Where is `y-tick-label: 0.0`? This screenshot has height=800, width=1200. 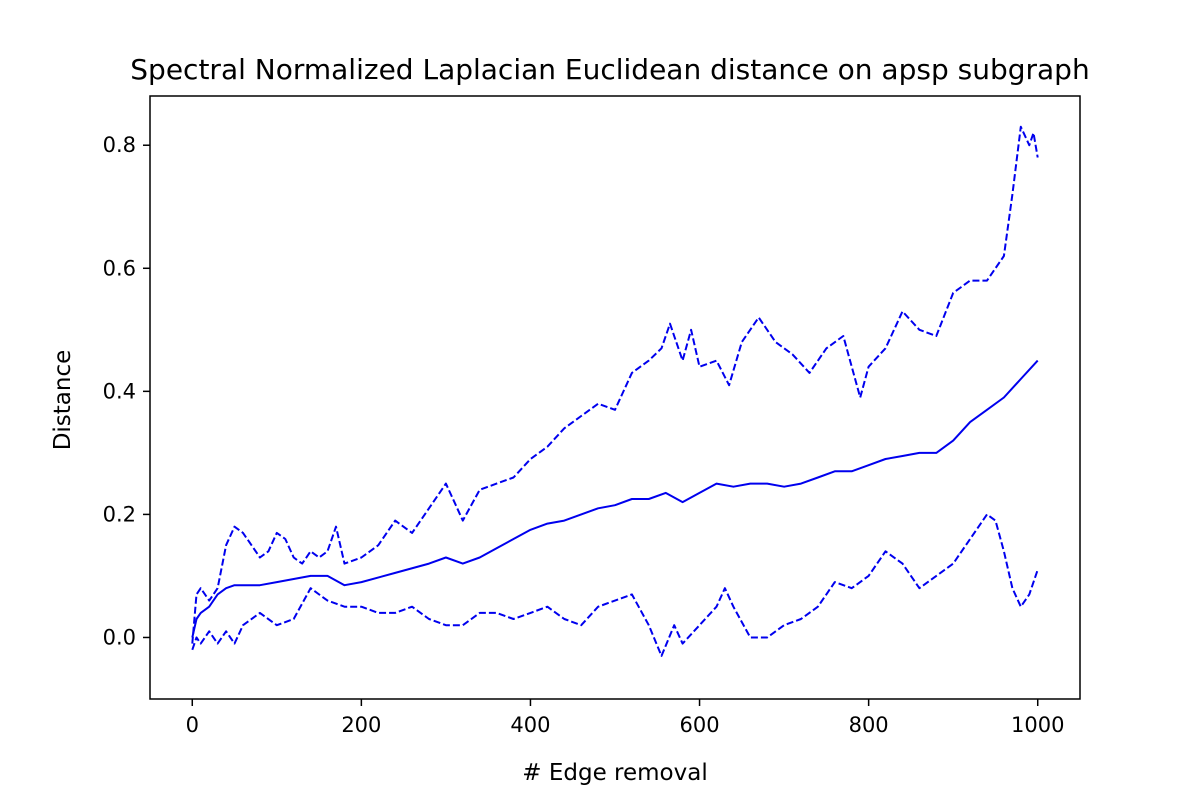 y-tick-label: 0.0 is located at coordinates (119, 637).